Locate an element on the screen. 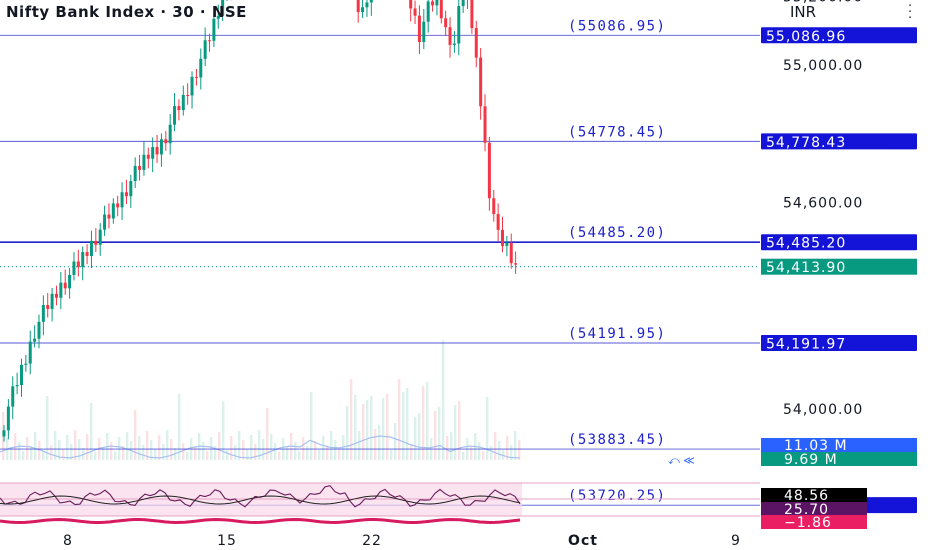  oscillator-tag: 25.70 is located at coordinates (814, 510).